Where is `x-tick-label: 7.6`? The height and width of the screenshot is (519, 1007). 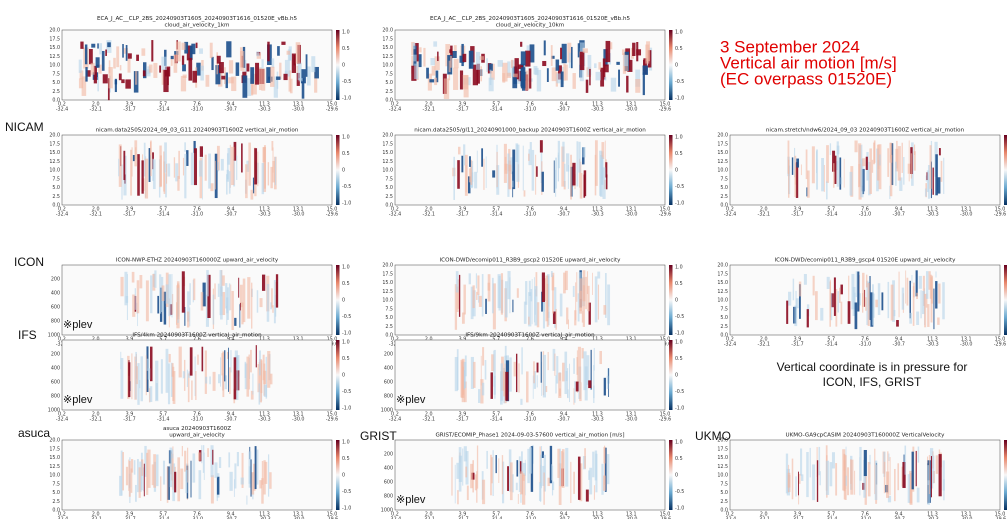
x-tick-label: 7.6 is located at coordinates (197, 105).